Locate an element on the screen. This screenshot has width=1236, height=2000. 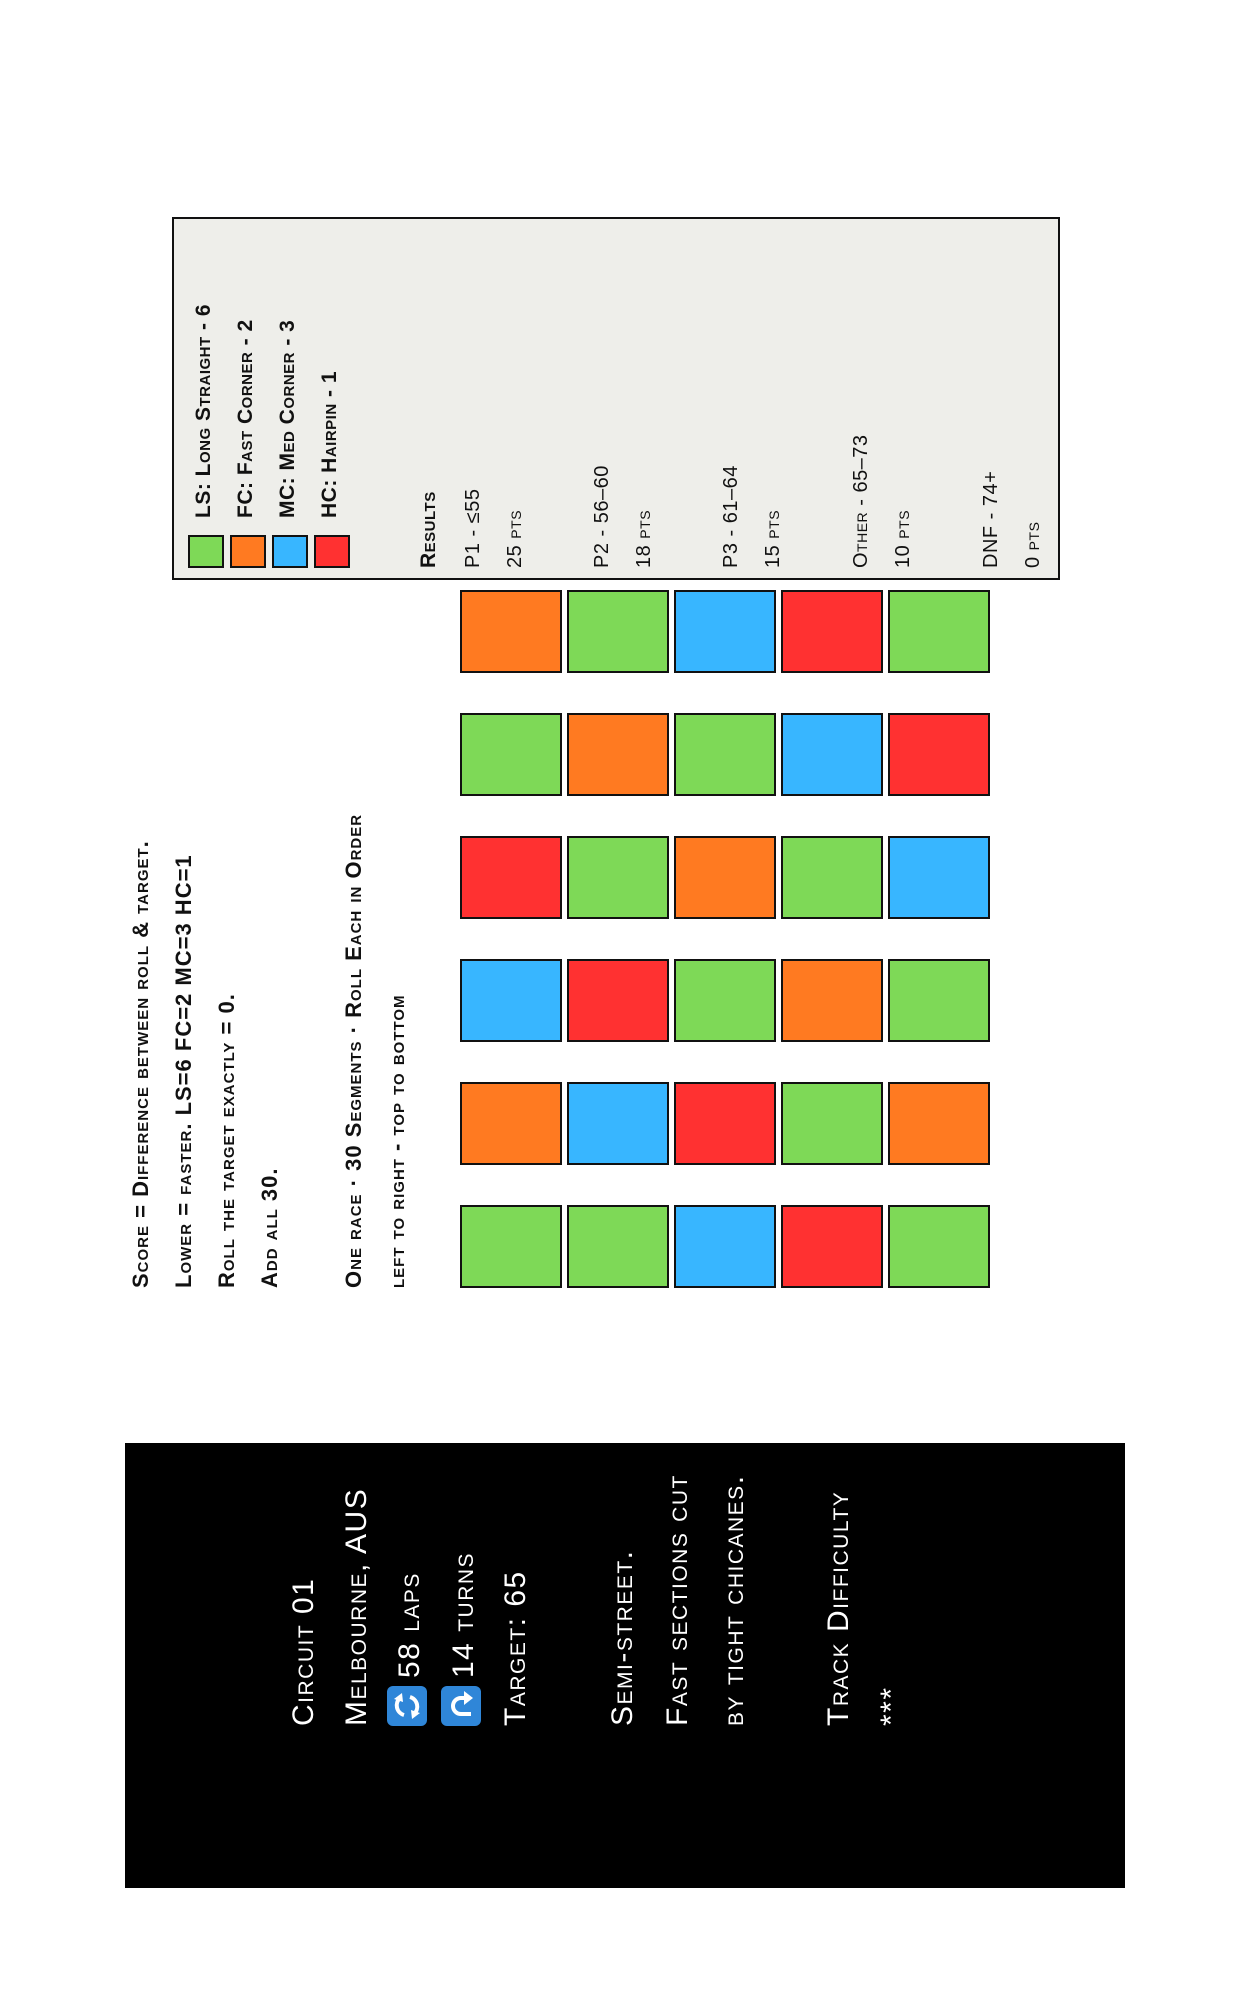
description-line-2: Fast sections cut is located at coordinates (677, 1600).